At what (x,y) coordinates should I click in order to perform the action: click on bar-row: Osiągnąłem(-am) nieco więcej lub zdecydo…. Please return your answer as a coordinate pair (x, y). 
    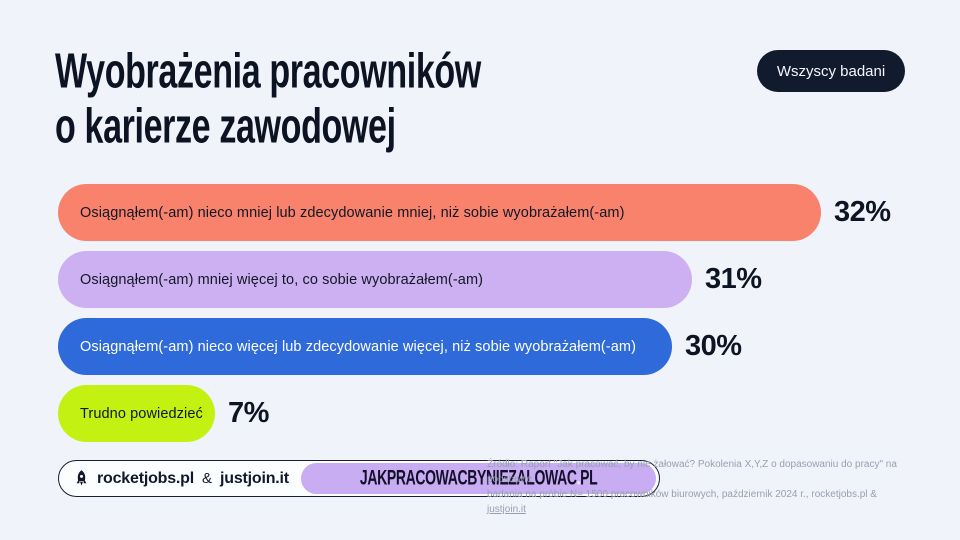
    Looking at the image, I should click on (488, 346).